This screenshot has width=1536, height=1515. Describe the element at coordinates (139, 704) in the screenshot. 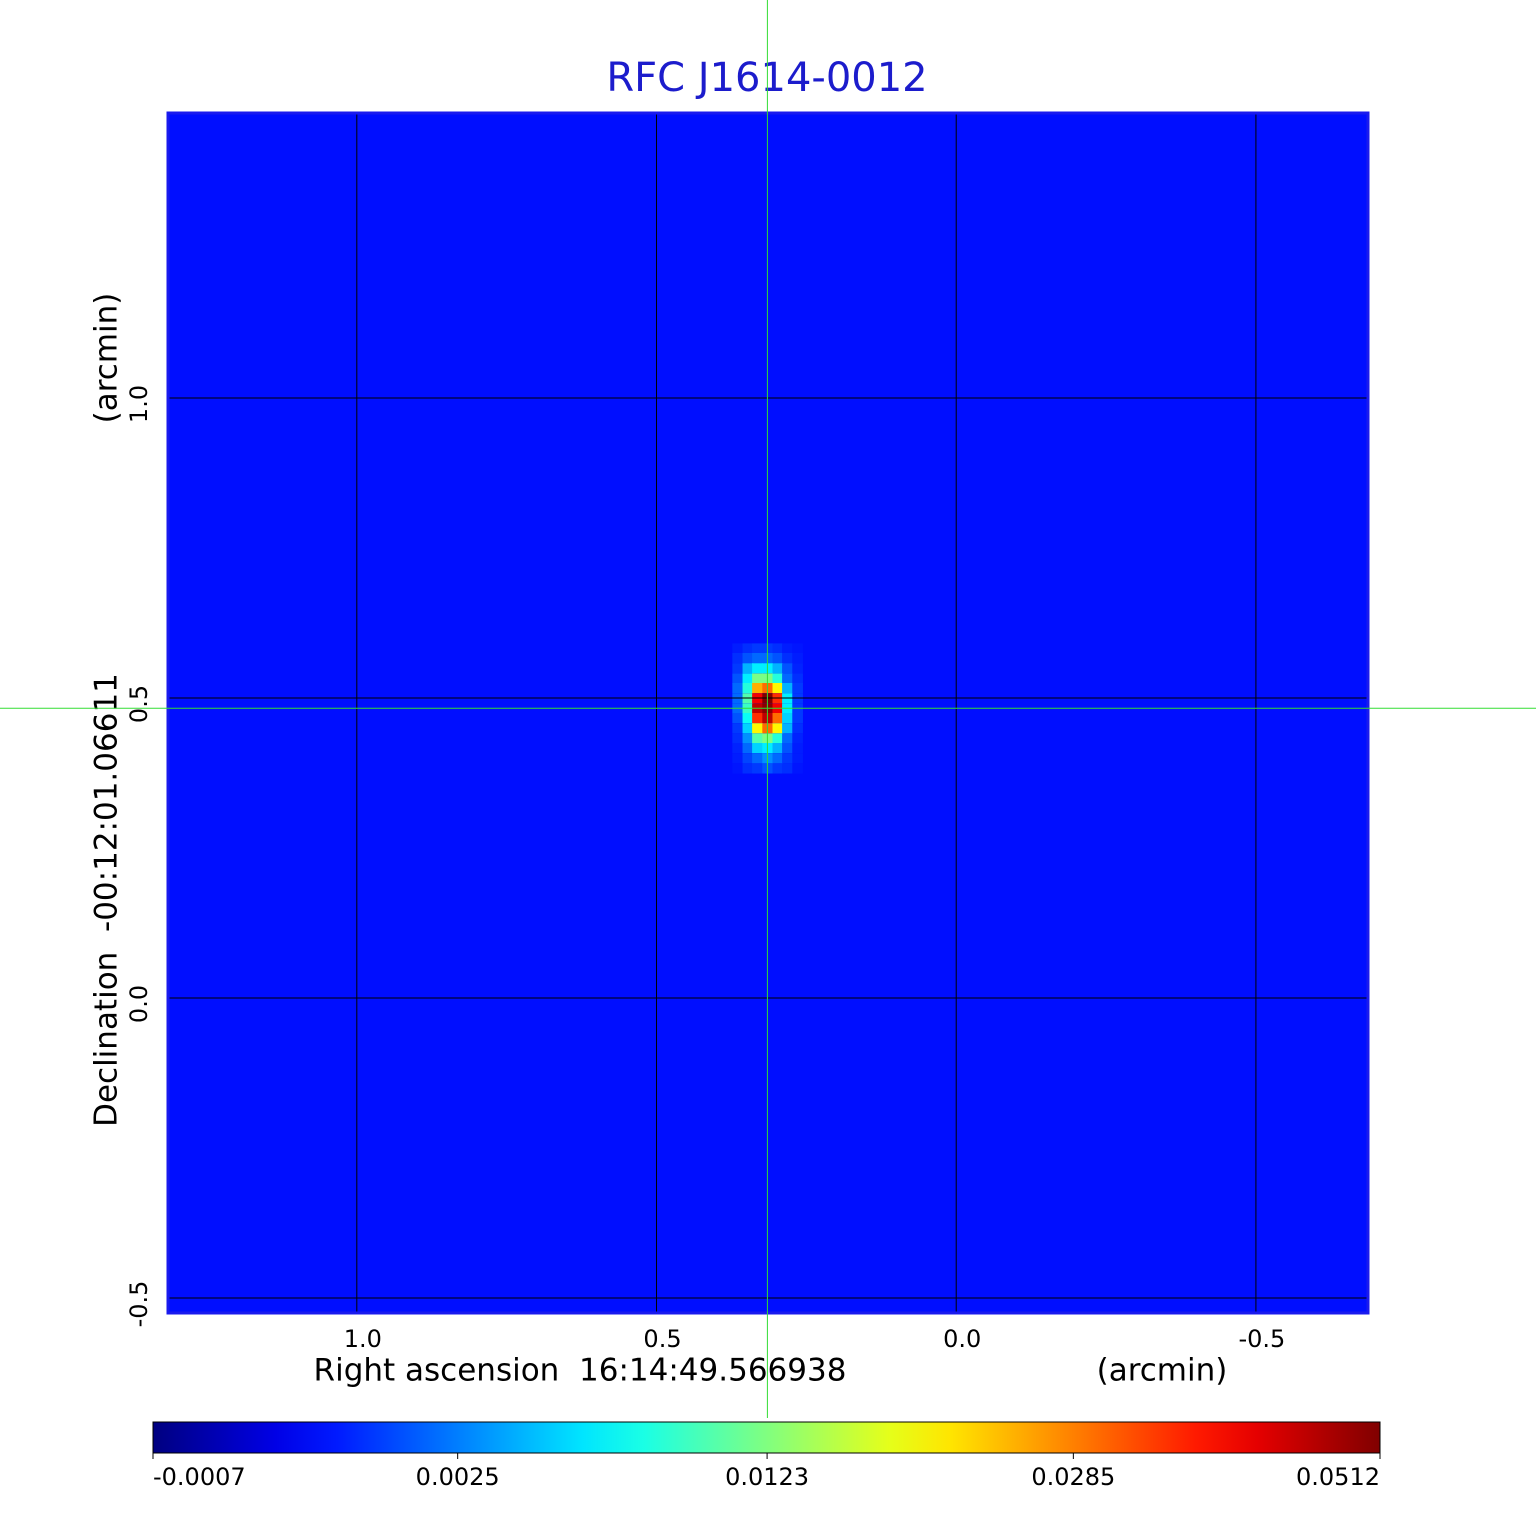

I see `y-tick-label: 0.5` at that location.